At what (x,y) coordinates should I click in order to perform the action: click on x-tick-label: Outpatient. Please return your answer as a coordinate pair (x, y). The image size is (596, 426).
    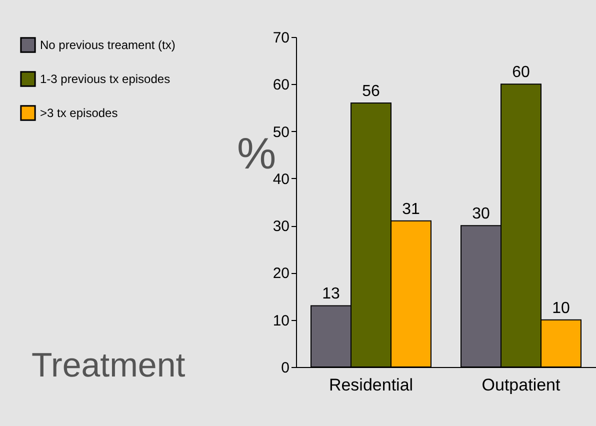
    Looking at the image, I should click on (521, 385).